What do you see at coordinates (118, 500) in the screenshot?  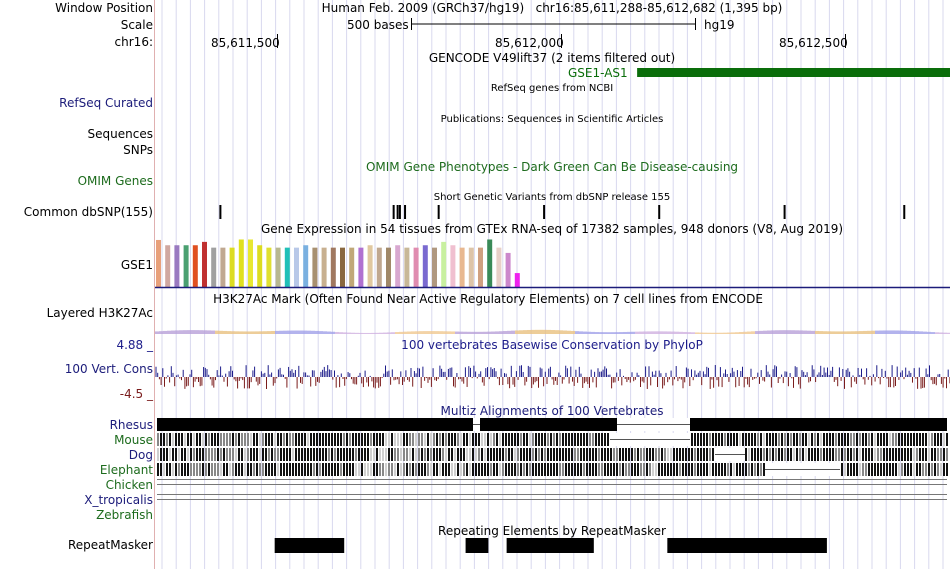 I see `track-label-xtropicalis: X_tropicalis` at bounding box center [118, 500].